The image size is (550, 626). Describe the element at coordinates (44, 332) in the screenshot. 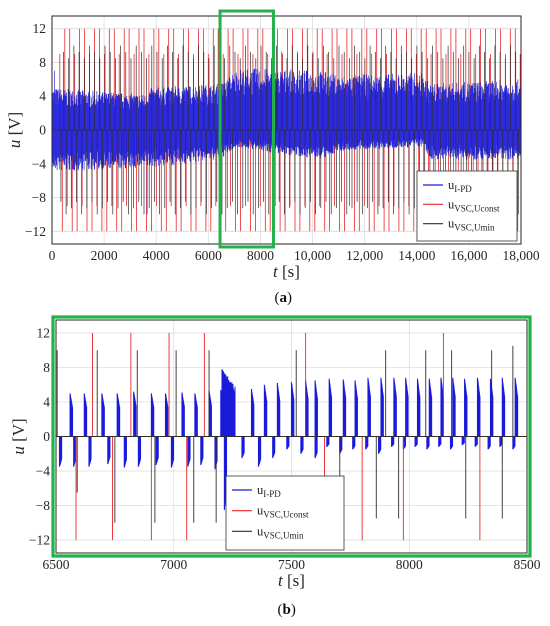

I see `y-tick-label: 12` at that location.